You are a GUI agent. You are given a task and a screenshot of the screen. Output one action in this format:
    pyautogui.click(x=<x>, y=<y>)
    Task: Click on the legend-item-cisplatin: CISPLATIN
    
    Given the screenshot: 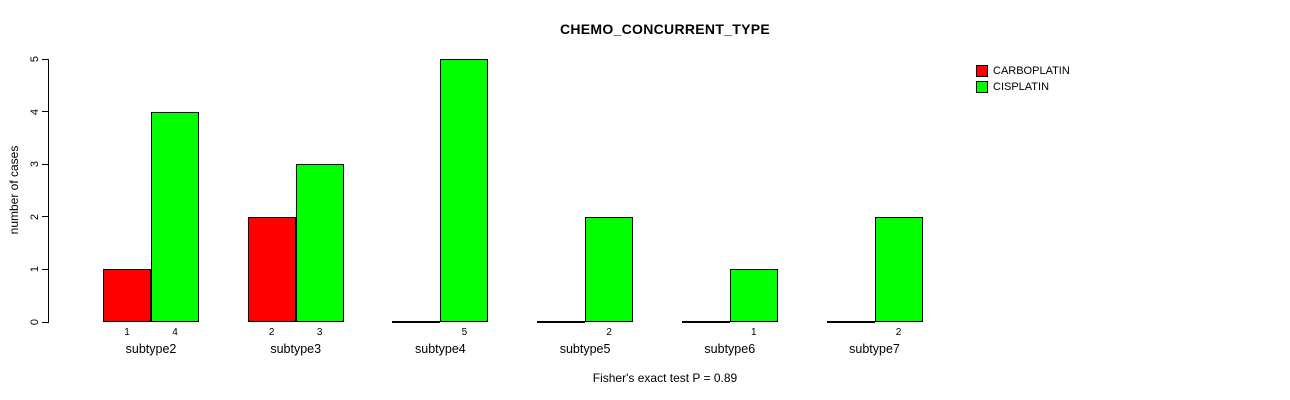 What is the action you would take?
    pyautogui.click(x=1023, y=86)
    